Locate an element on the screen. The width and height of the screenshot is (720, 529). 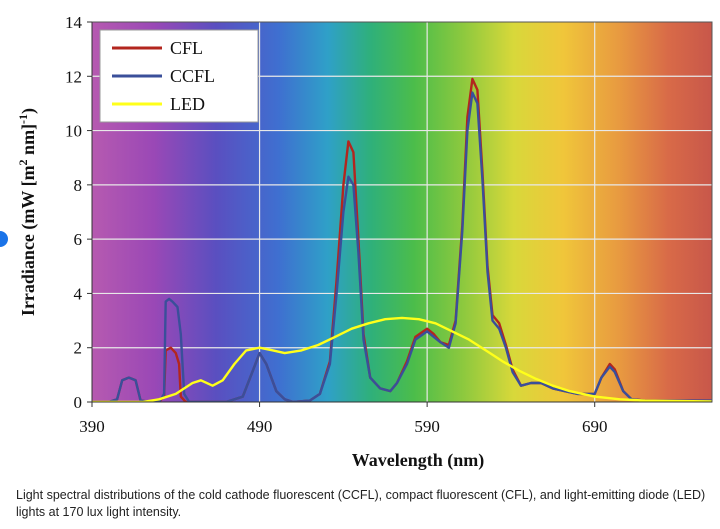
y-axis: 0 2 4 6 8 10 12 14 is located at coordinates (79, 212).